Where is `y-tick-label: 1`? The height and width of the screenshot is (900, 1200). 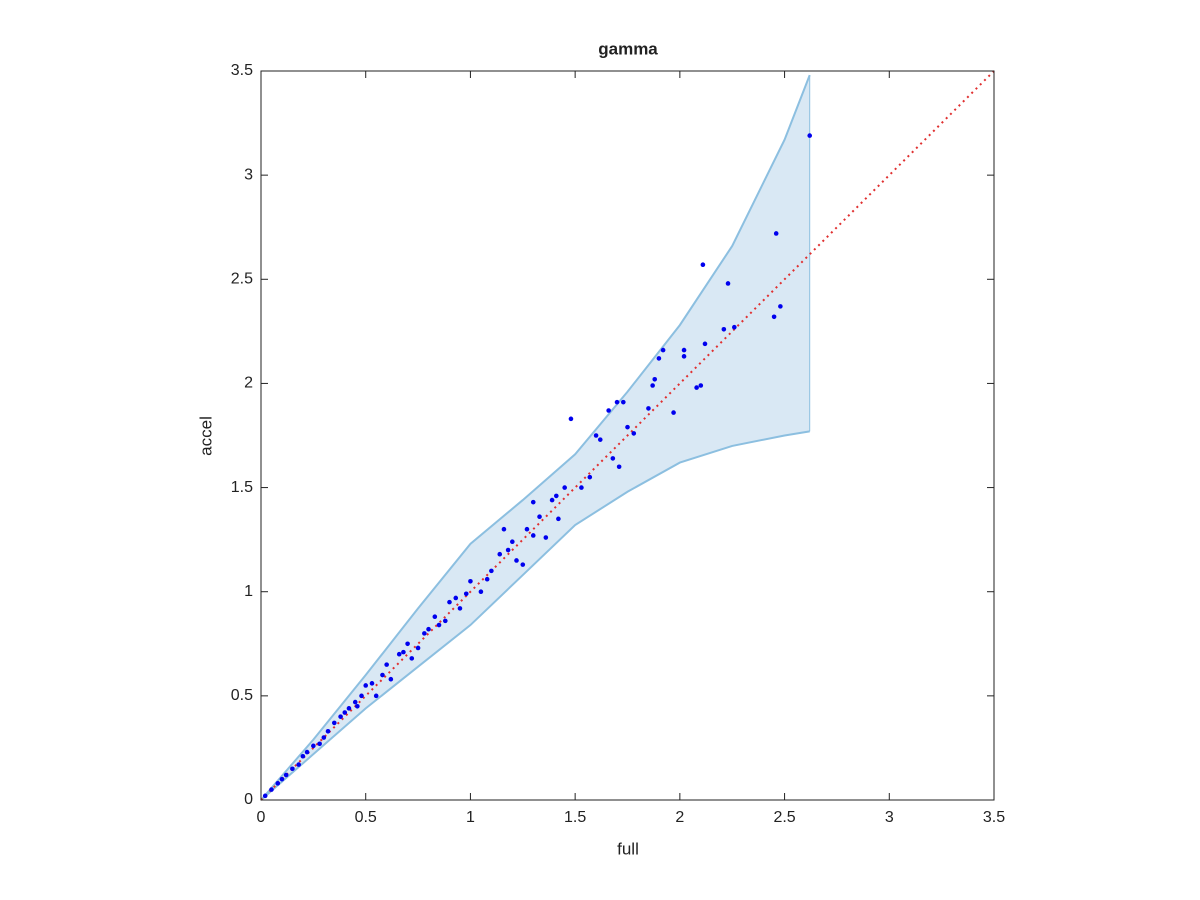 y-tick-label: 1 is located at coordinates (248, 591).